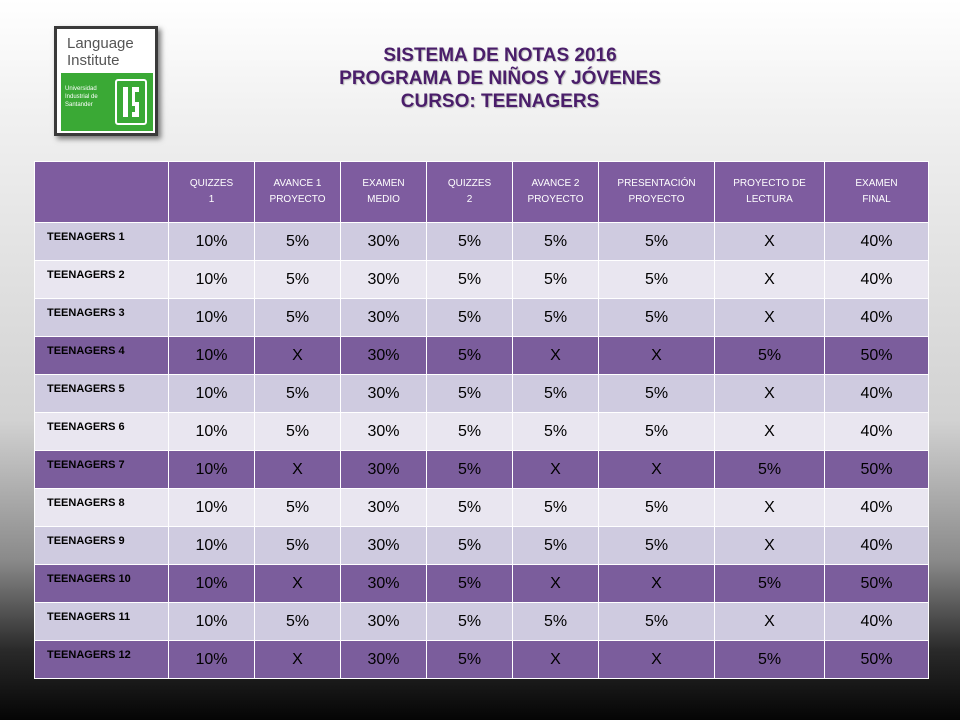 The image size is (960, 720). I want to click on table-row: TEENAGERS 12 10% X 30% 5% X X 5% 50%, so click(481, 659).